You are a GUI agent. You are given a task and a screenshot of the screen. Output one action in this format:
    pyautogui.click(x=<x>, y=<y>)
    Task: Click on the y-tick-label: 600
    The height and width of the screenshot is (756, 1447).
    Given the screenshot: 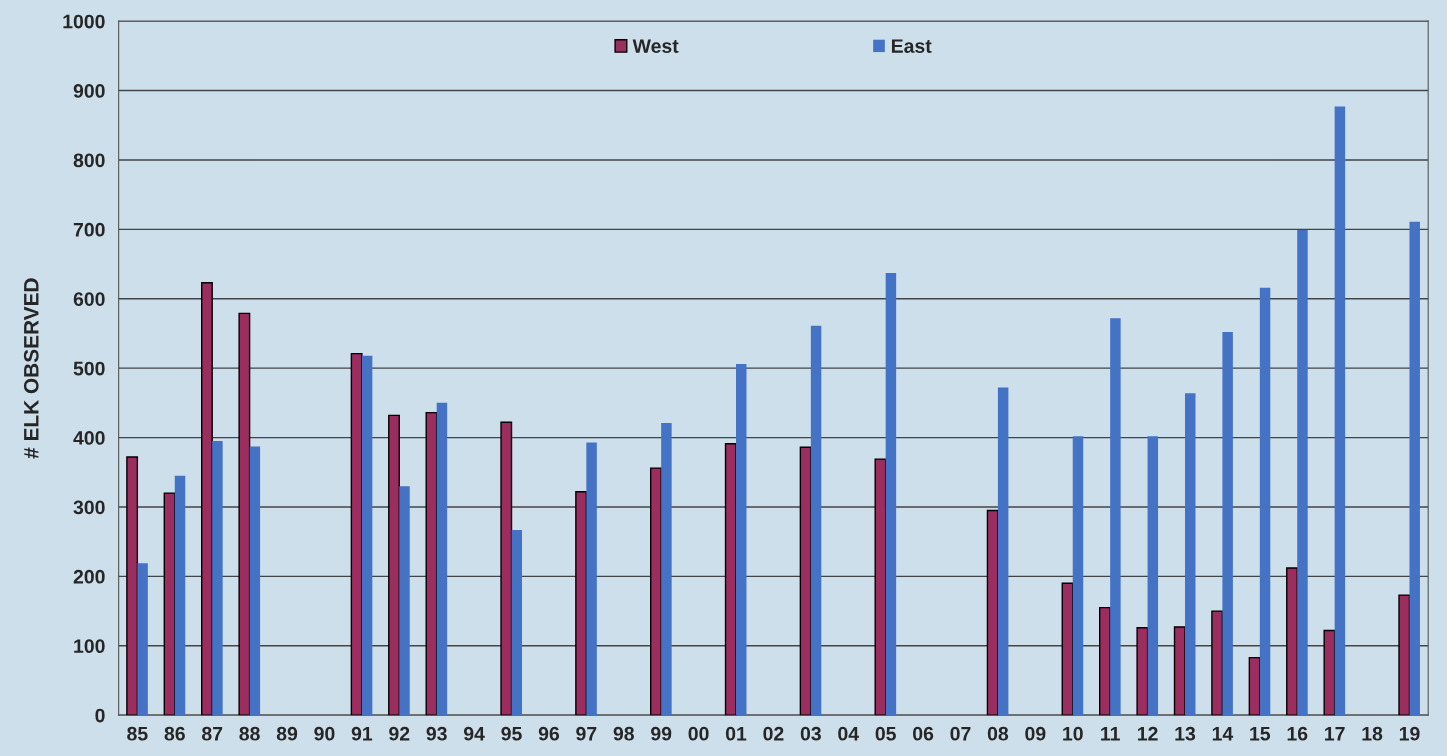 What is the action you would take?
    pyautogui.click(x=89, y=299)
    